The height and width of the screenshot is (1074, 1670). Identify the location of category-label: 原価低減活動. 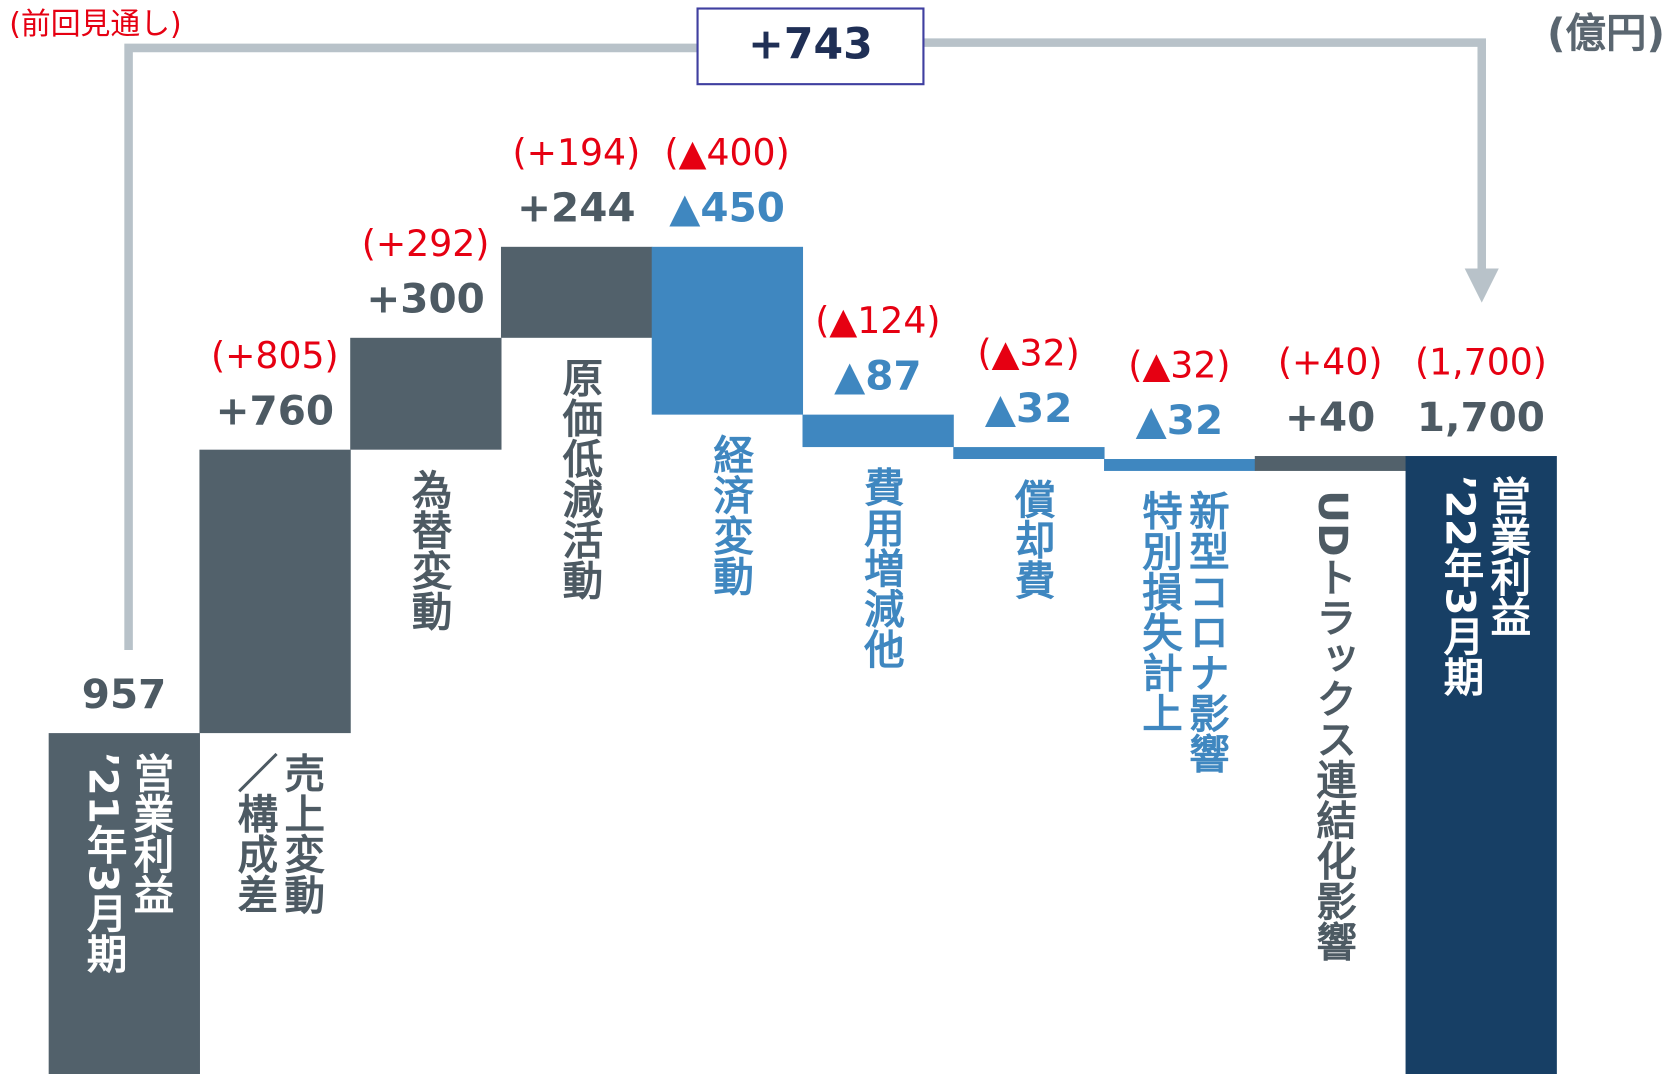
(579, 479).